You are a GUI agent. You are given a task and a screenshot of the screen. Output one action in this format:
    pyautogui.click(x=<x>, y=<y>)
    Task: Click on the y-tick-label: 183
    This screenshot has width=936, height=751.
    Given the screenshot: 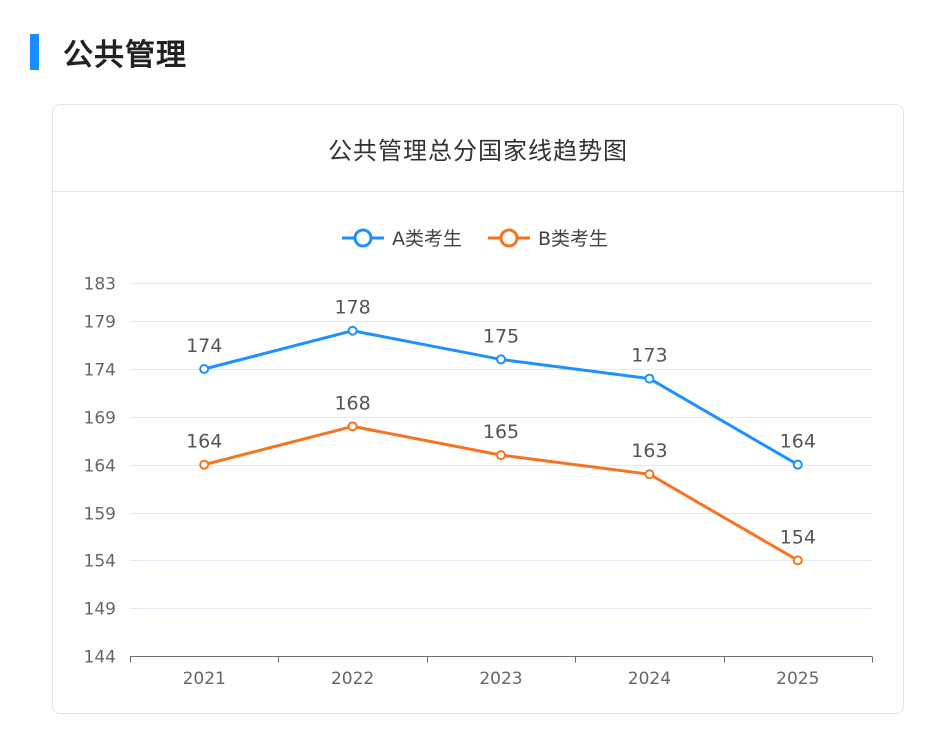 What is the action you would take?
    pyautogui.click(x=100, y=285)
    